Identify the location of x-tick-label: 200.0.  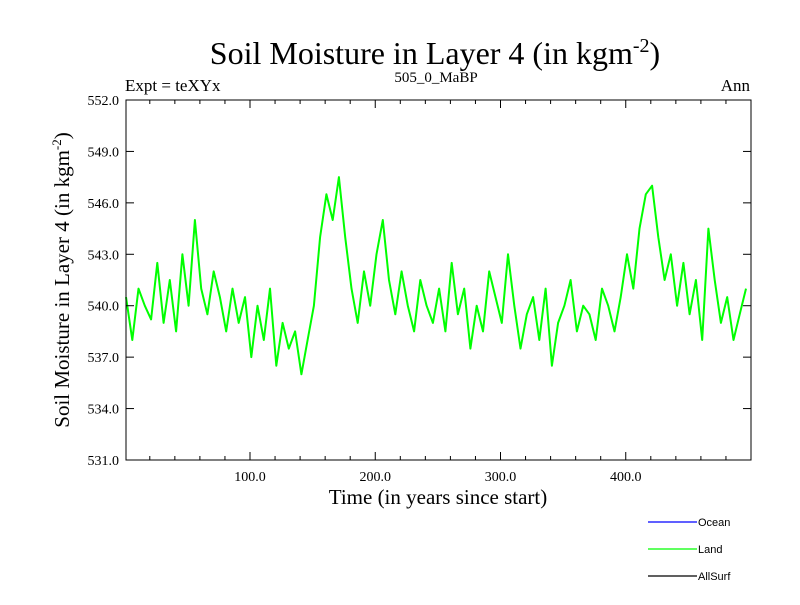
(375, 477).